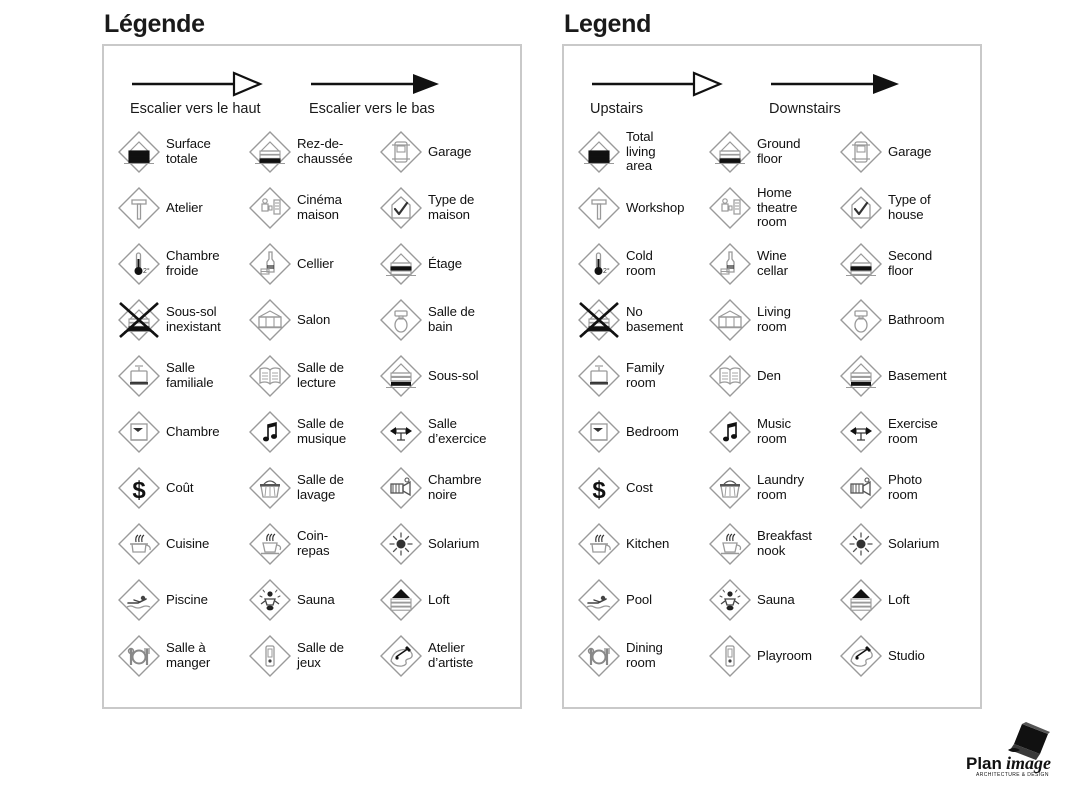  I want to click on page-title: Legend, so click(608, 24).